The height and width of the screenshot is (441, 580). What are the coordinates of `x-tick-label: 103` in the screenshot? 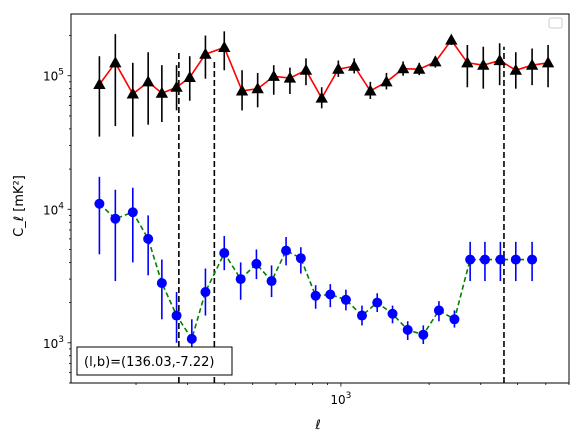 It's located at (340, 399).